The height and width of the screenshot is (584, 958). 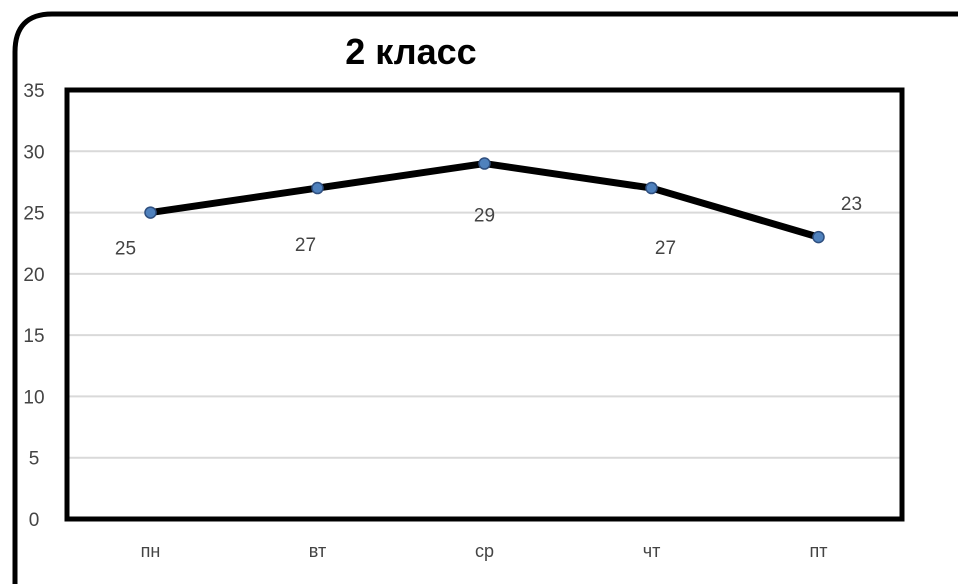 I want to click on x-tick-label: чт, so click(x=652, y=551).